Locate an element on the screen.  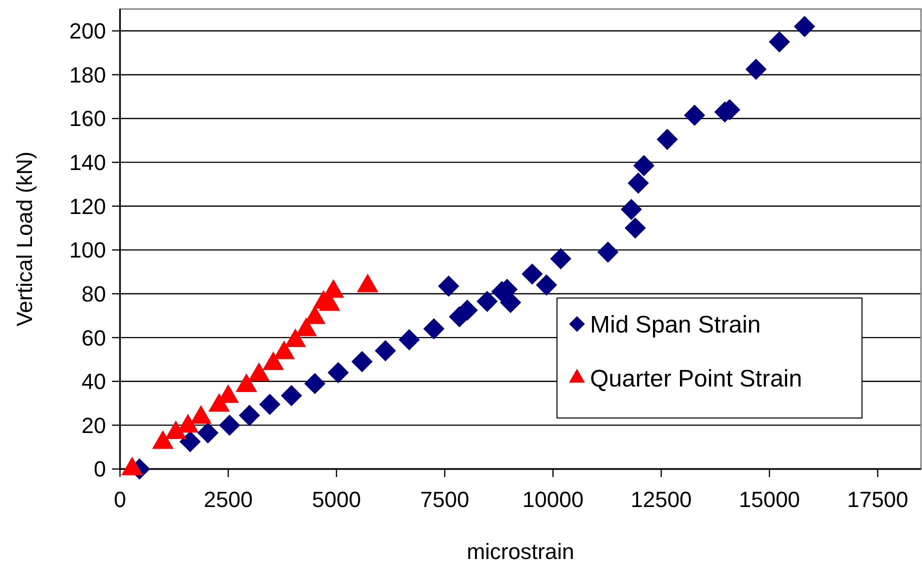
y-tick-label: 60 is located at coordinates (94, 337).